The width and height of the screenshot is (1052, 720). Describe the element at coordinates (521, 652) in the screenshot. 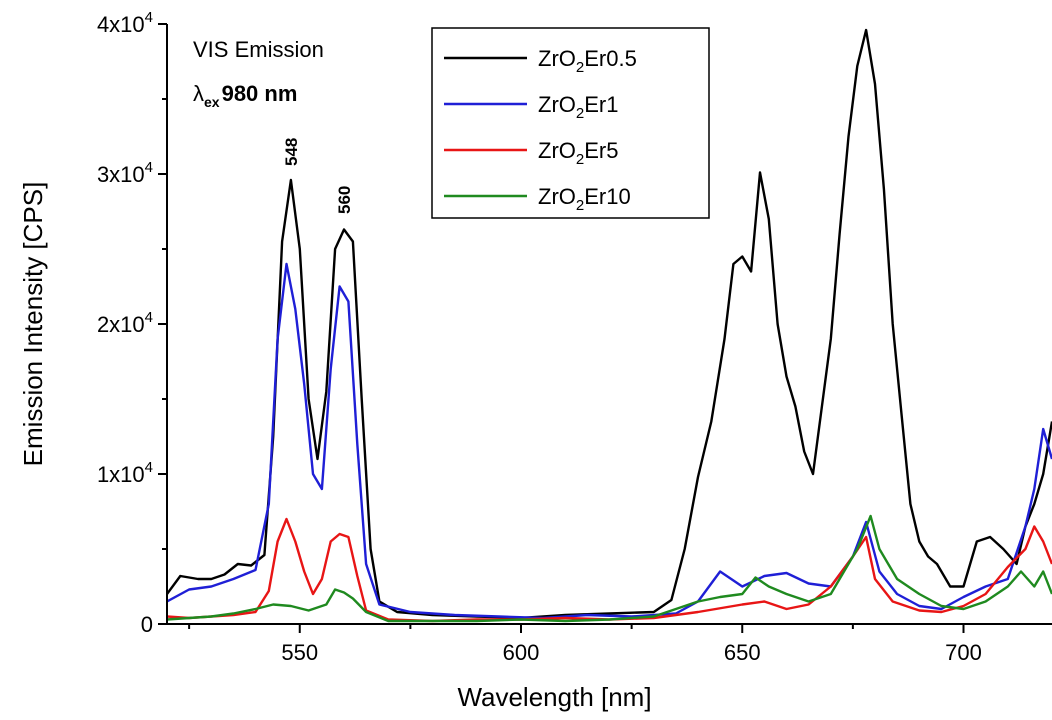

I see `x-tick-label: 600` at that location.